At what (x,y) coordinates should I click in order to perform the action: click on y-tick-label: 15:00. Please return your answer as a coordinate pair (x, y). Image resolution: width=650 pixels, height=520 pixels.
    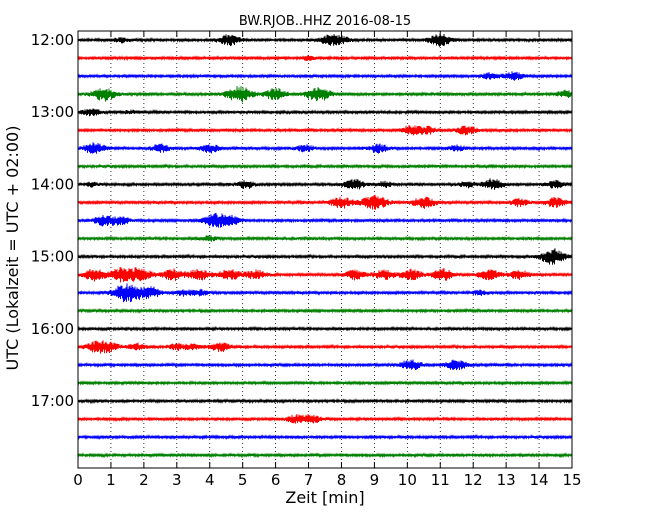
    Looking at the image, I should click on (52, 257).